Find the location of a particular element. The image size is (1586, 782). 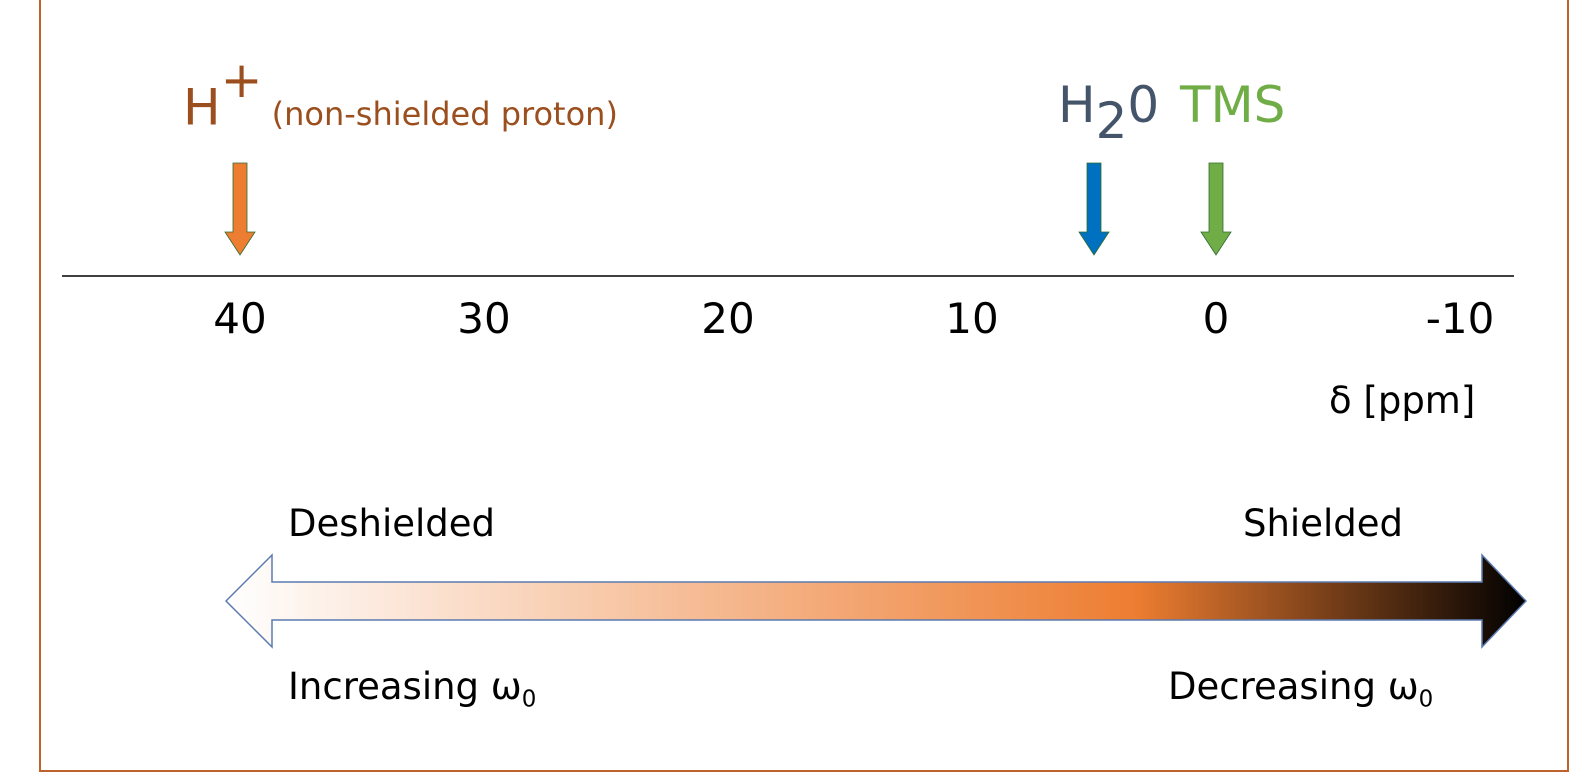

axis-unit-label: δ [ppm] is located at coordinates (1402, 400).